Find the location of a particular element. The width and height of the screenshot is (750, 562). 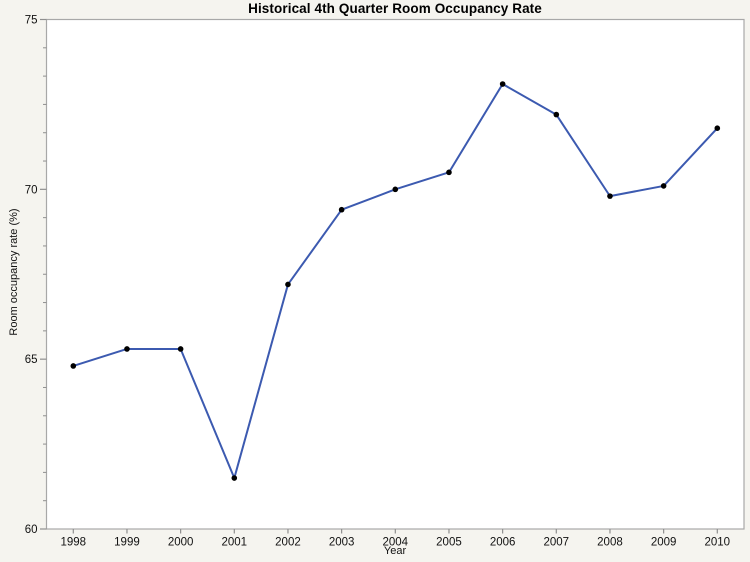

y-tick-label: 75 is located at coordinates (31, 21).